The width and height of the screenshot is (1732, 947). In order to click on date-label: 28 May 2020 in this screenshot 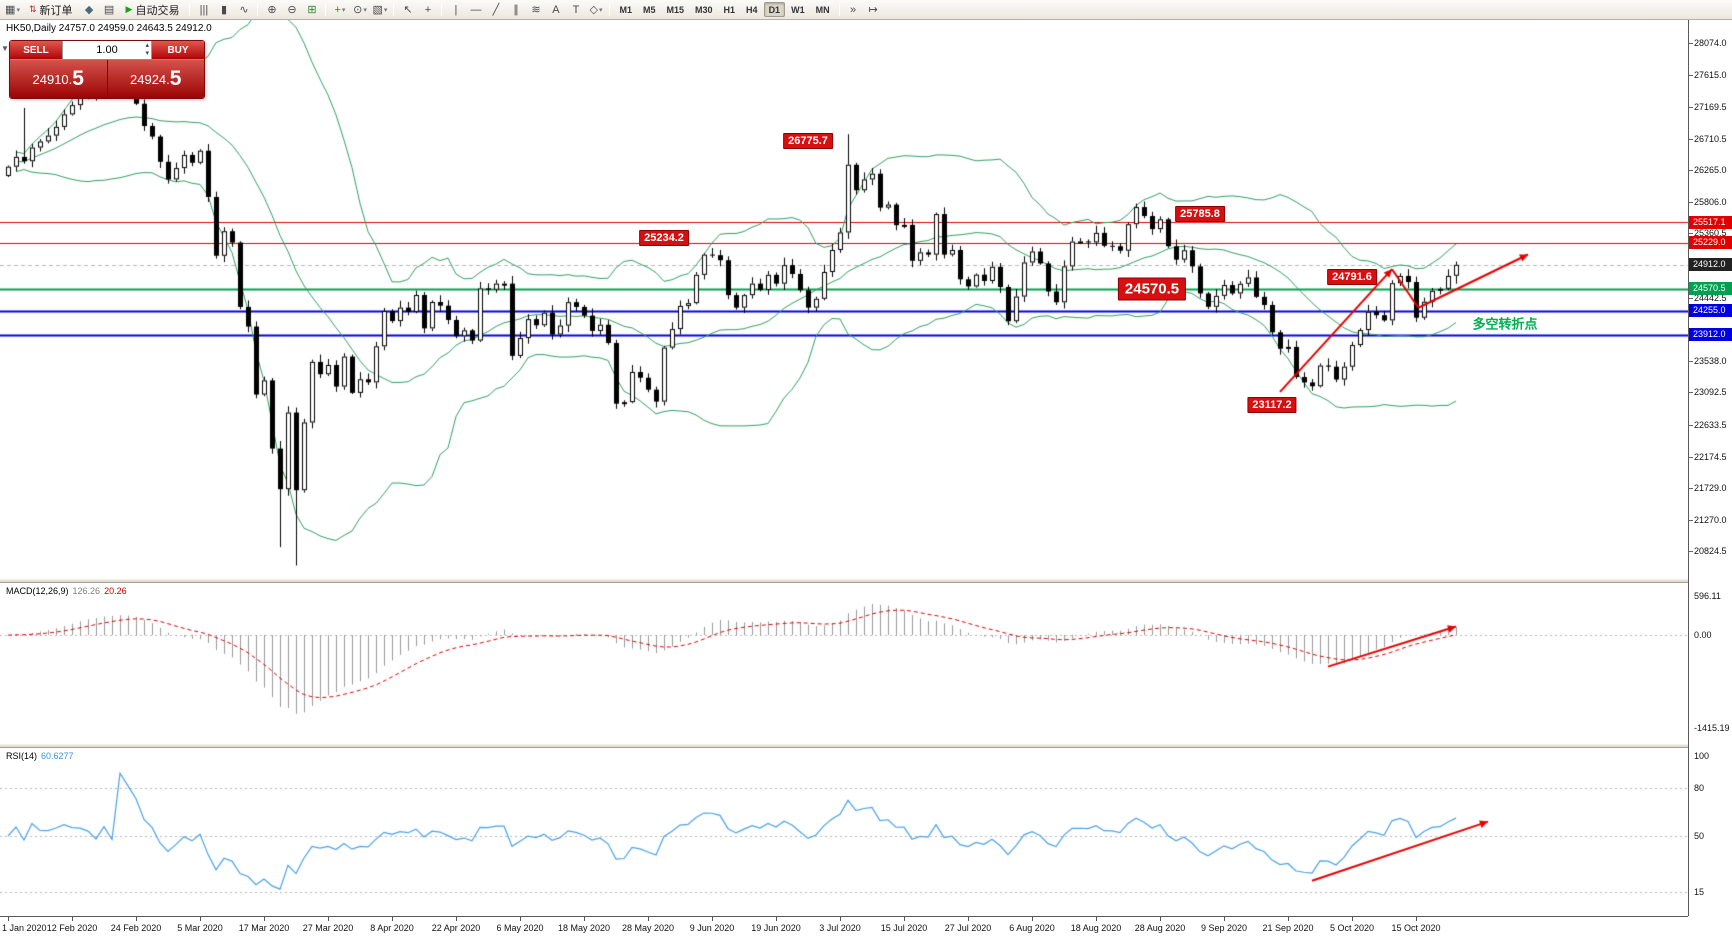, I will do `click(648, 928)`.